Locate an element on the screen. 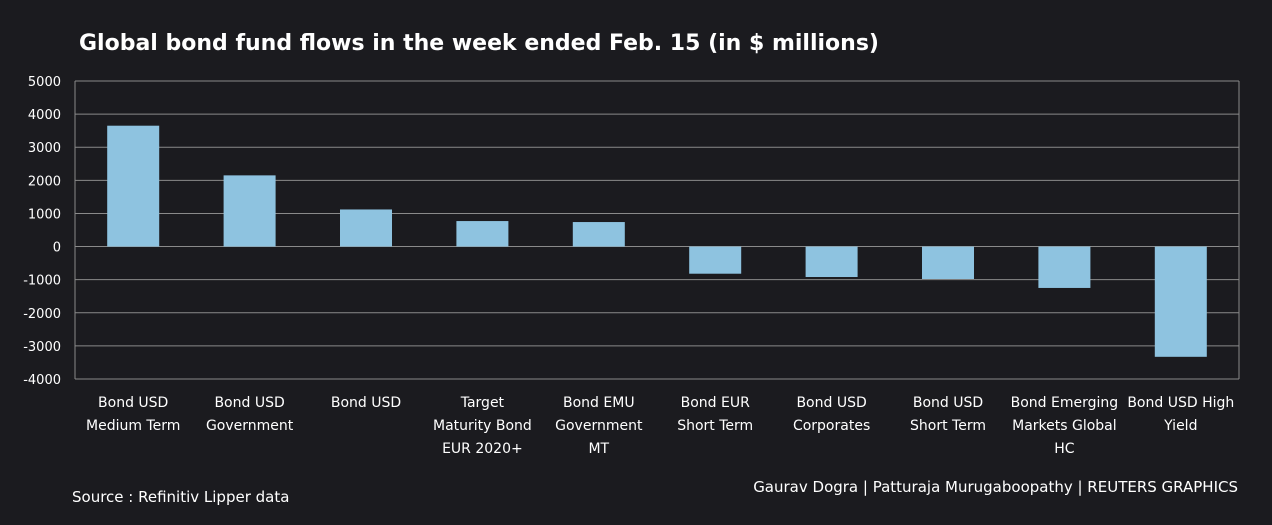  x-category-line: Corporates is located at coordinates (831, 426).